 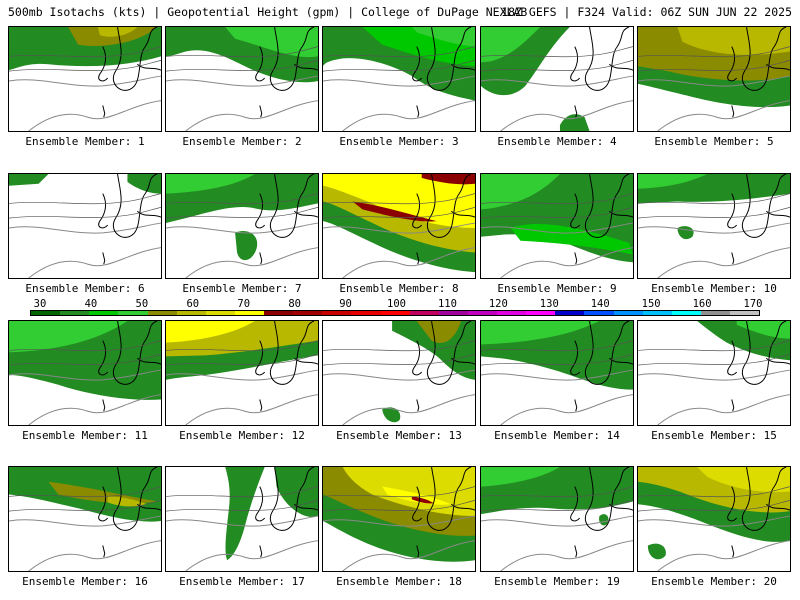 What do you see at coordinates (600, 304) in the screenshot?
I see `colorbar-tick-label: 140` at bounding box center [600, 304].